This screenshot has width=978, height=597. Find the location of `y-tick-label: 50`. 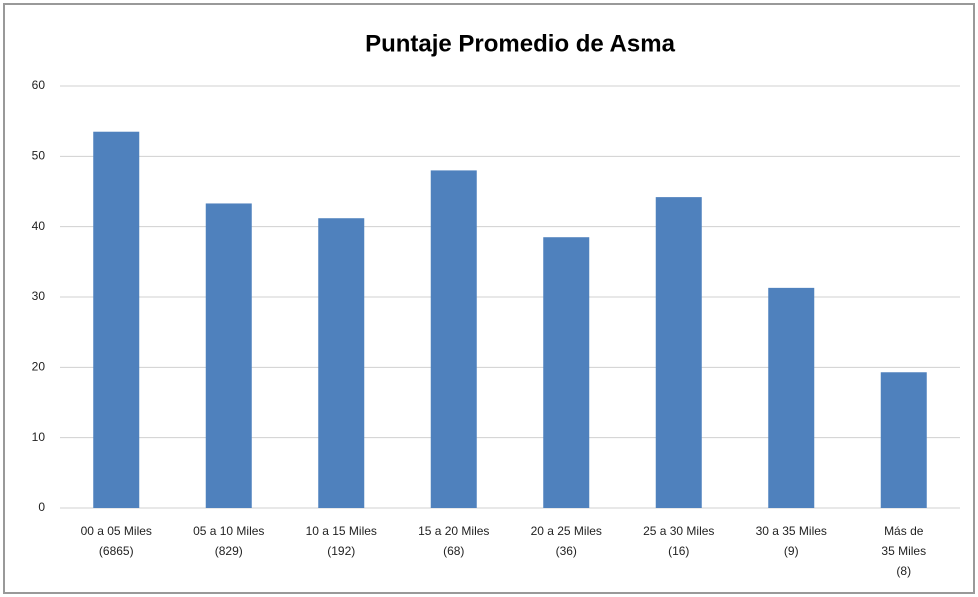

y-tick-label: 50 is located at coordinates (39, 156).